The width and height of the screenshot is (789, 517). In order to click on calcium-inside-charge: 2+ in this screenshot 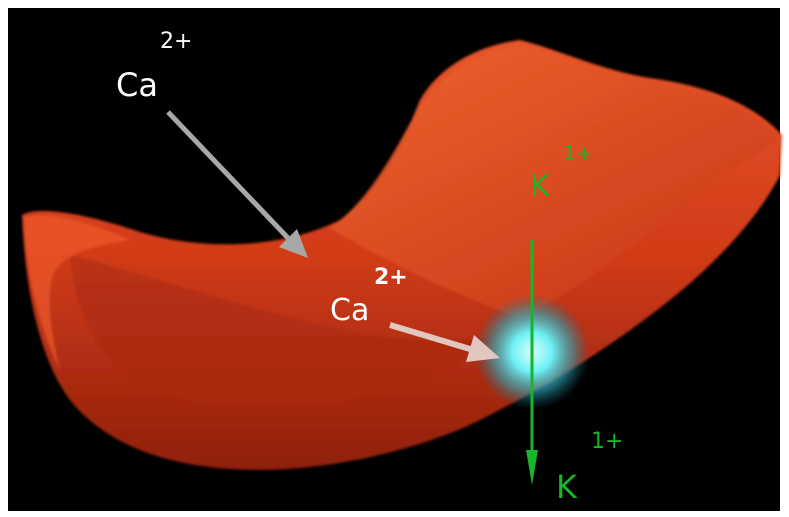, I will do `click(391, 277)`.